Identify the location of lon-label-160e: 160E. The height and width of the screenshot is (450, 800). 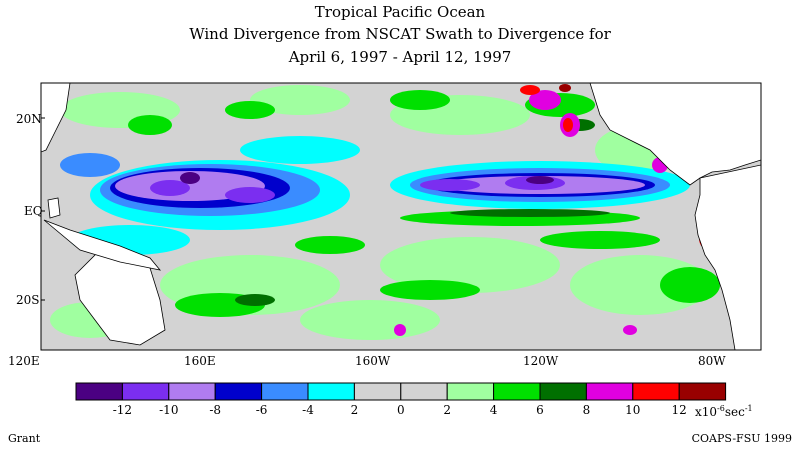
(200, 361).